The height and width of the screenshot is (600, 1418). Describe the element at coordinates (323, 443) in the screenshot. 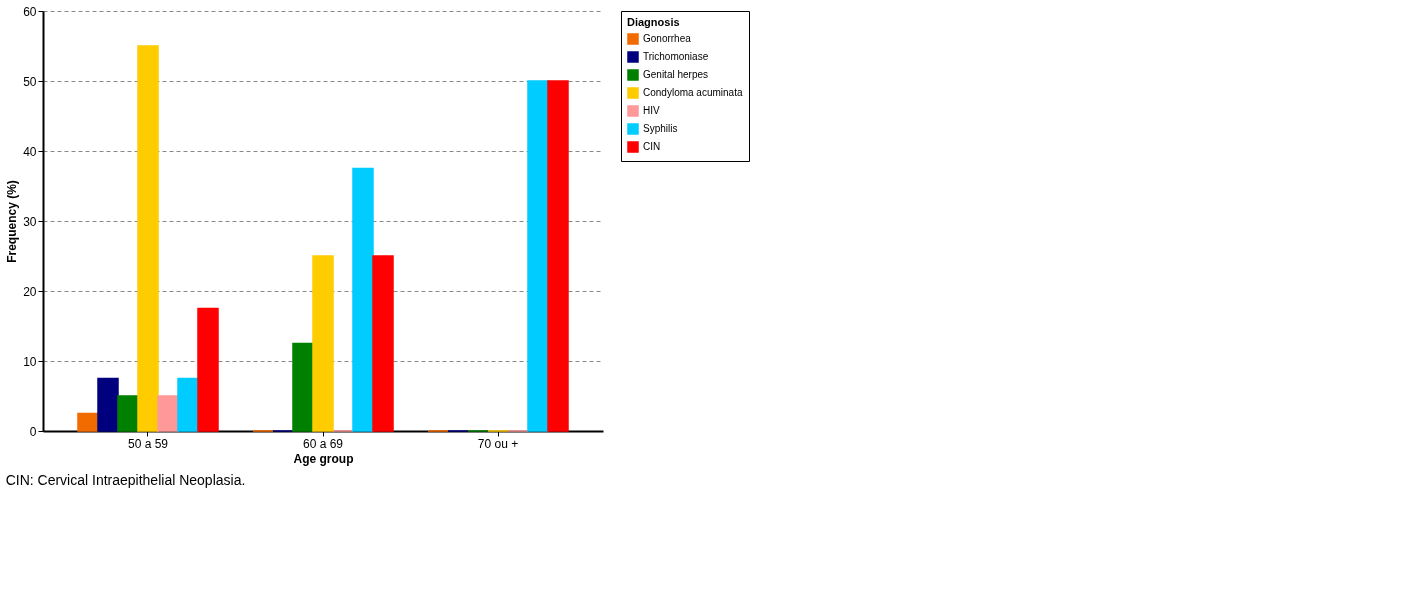

I see `x-tick-label: 60 a 69` at that location.